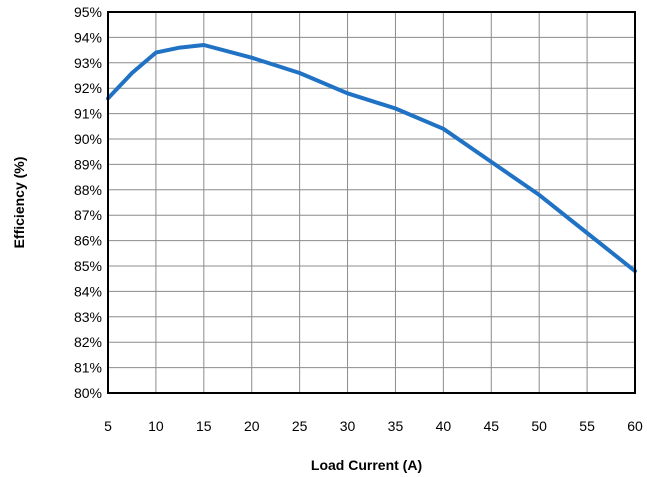  Describe the element at coordinates (88, 88) in the screenshot. I see `y-tick-label: 92%` at that location.